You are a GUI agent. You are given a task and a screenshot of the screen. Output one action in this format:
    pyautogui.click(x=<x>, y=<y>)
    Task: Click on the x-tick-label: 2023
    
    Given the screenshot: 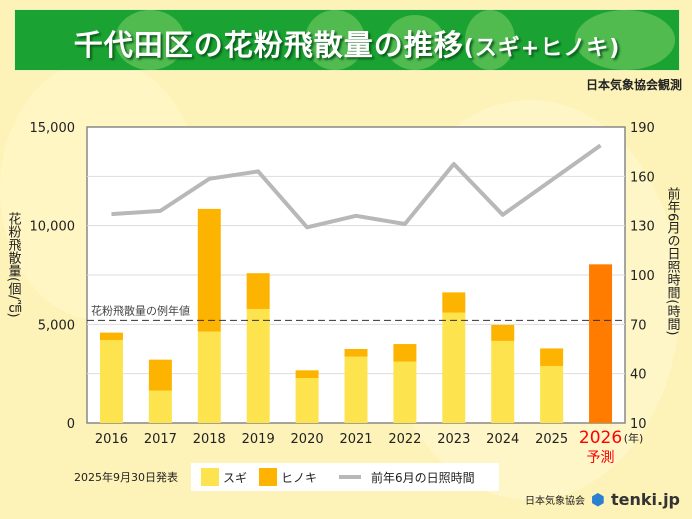 What is the action you would take?
    pyautogui.click(x=453, y=439)
    